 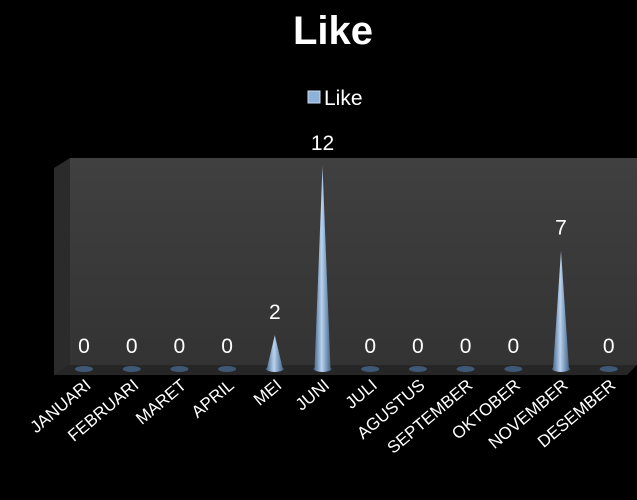 What do you see at coordinates (213, 399) in the screenshot?
I see `x-tick-label: APRIL` at bounding box center [213, 399].